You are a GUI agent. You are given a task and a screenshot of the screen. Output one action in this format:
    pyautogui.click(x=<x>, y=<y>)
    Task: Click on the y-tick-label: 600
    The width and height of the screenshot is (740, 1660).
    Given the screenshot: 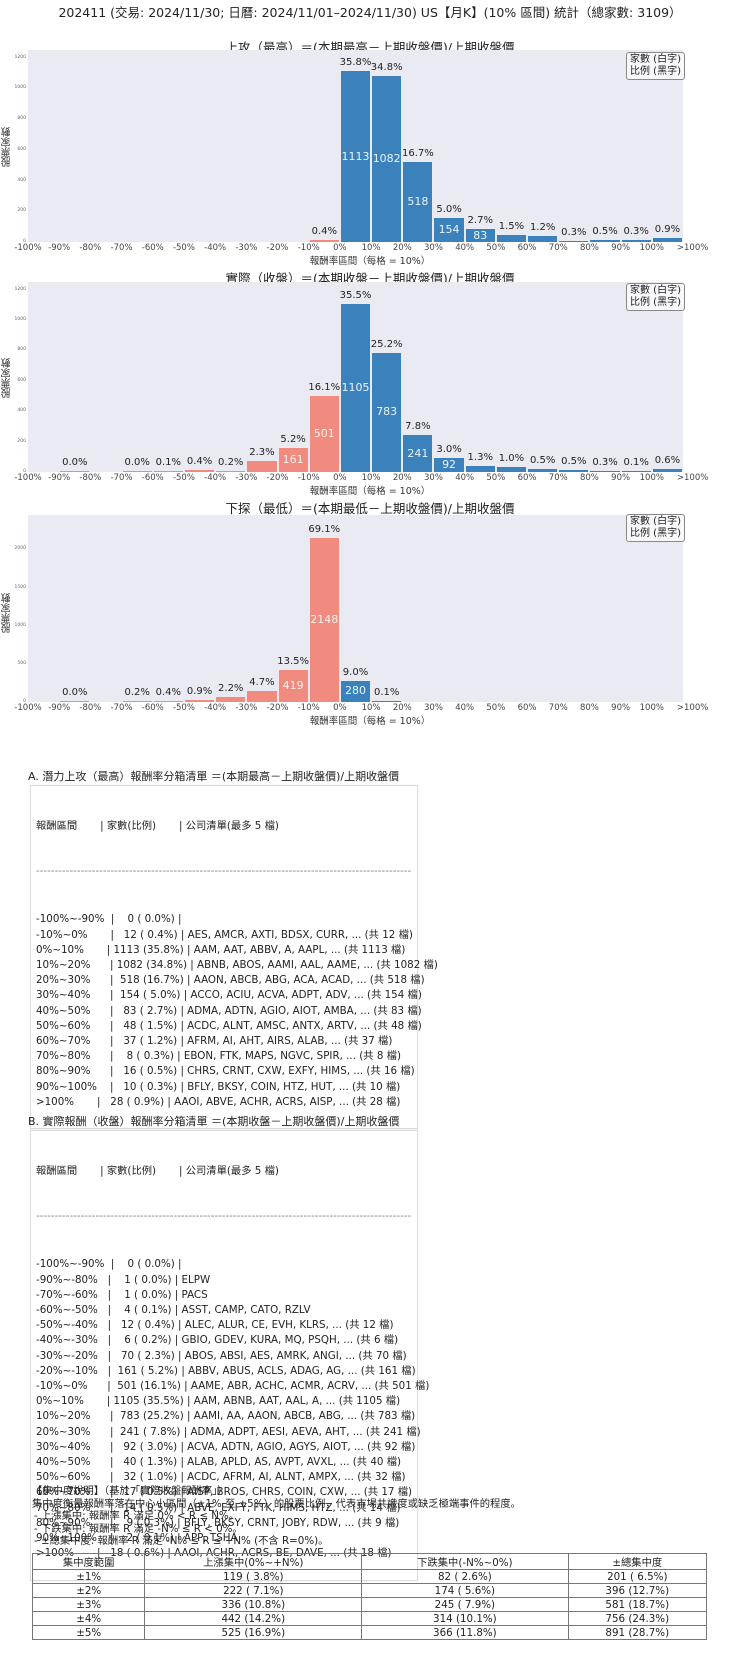 What is the action you would take?
    pyautogui.click(x=21, y=380)
    